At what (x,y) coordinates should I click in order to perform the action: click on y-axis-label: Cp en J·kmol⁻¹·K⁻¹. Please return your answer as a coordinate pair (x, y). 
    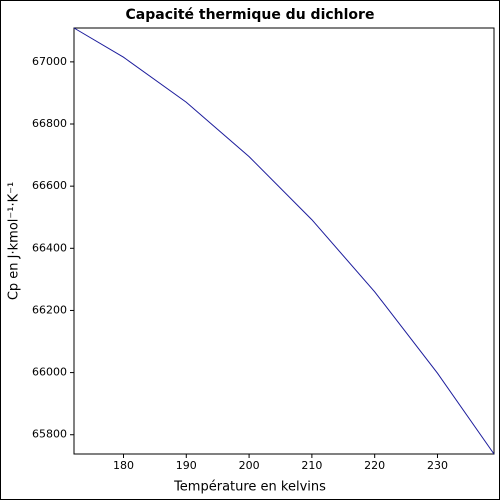
    Looking at the image, I should click on (14, 241).